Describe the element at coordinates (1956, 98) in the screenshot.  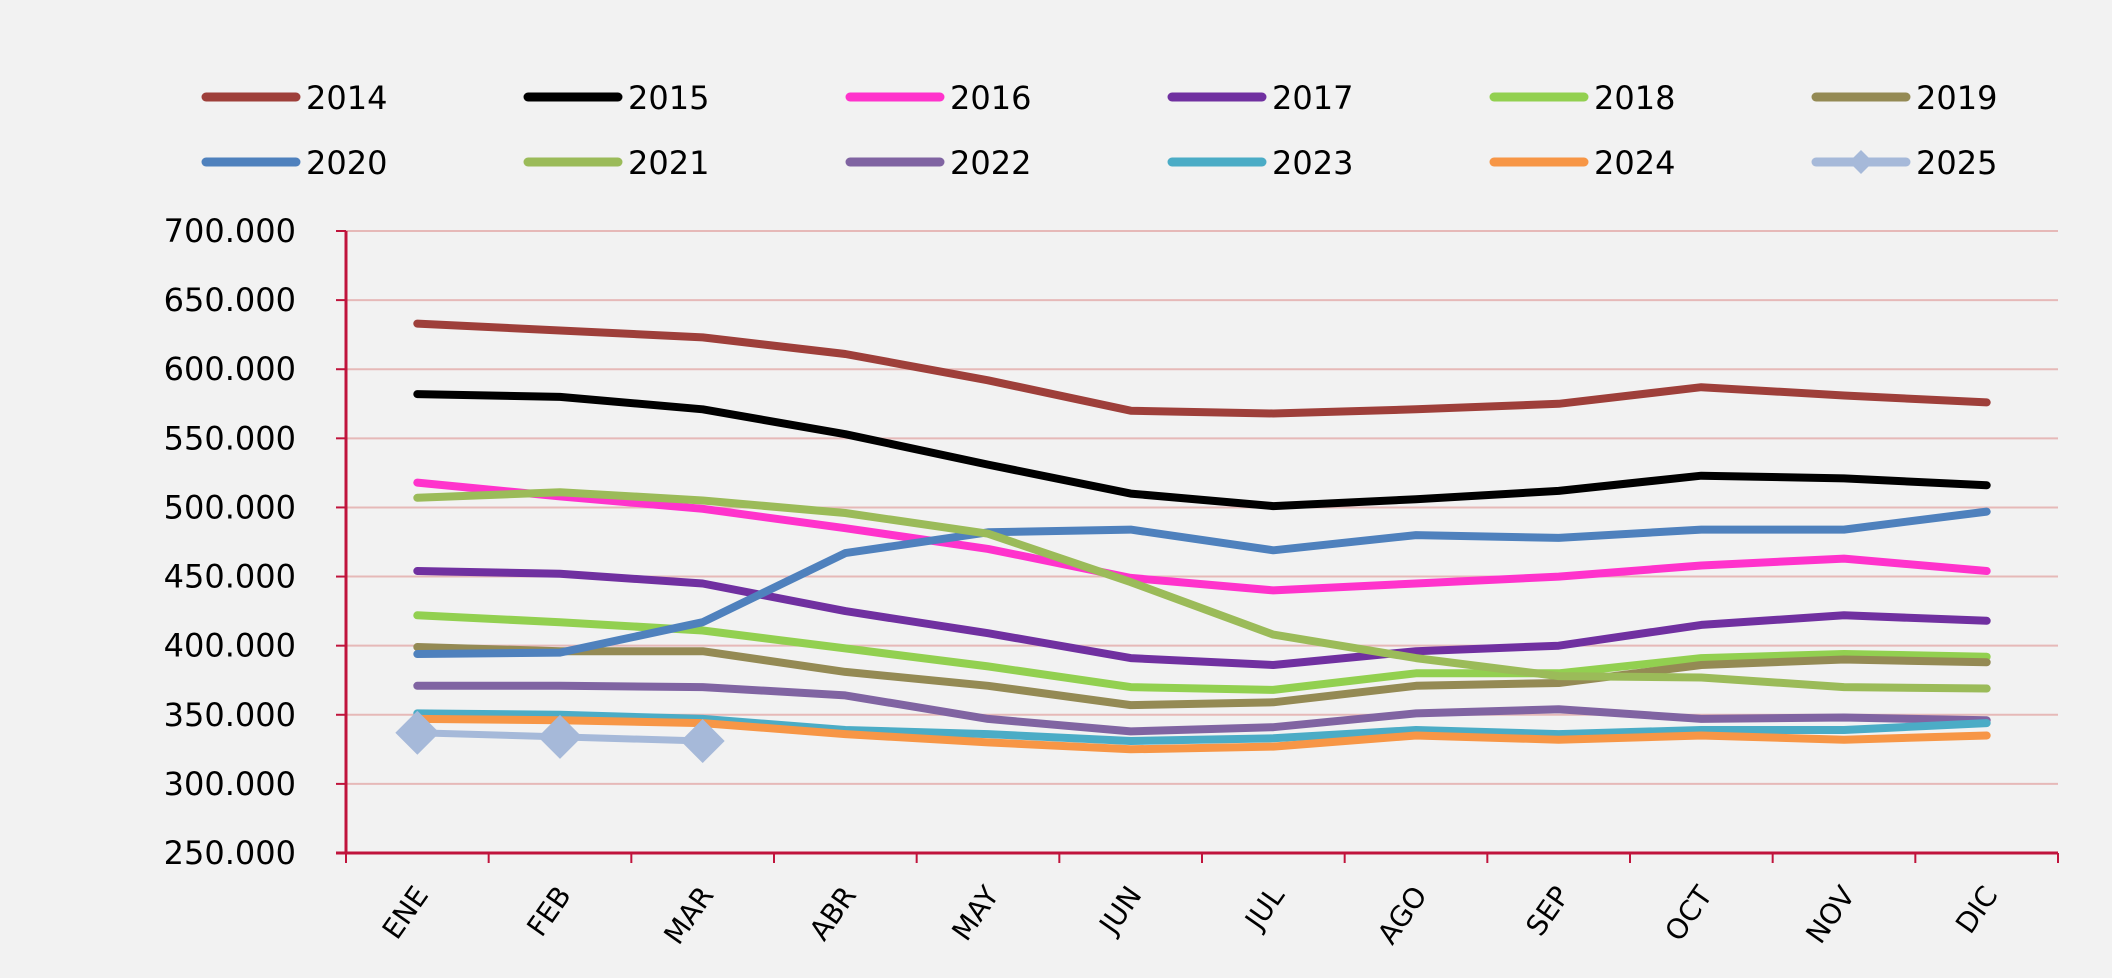
I see `legend-label: 2019` at that location.